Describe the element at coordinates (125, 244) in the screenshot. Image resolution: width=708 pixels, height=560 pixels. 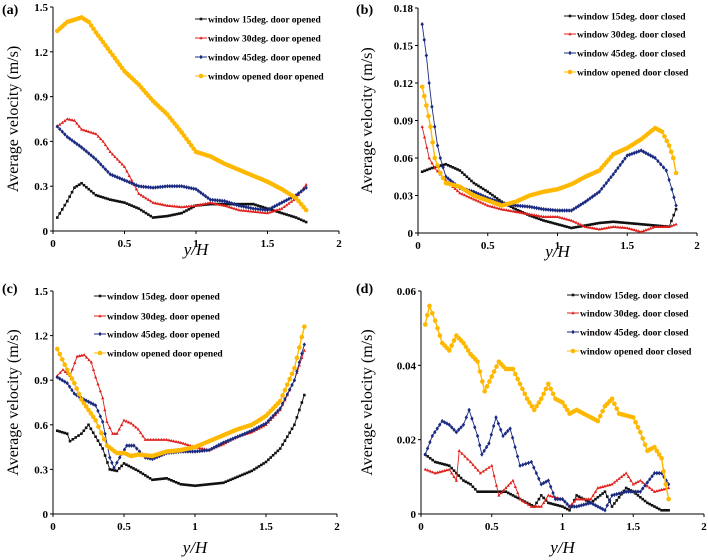
I see `x-tick-label: 0.5` at that location.